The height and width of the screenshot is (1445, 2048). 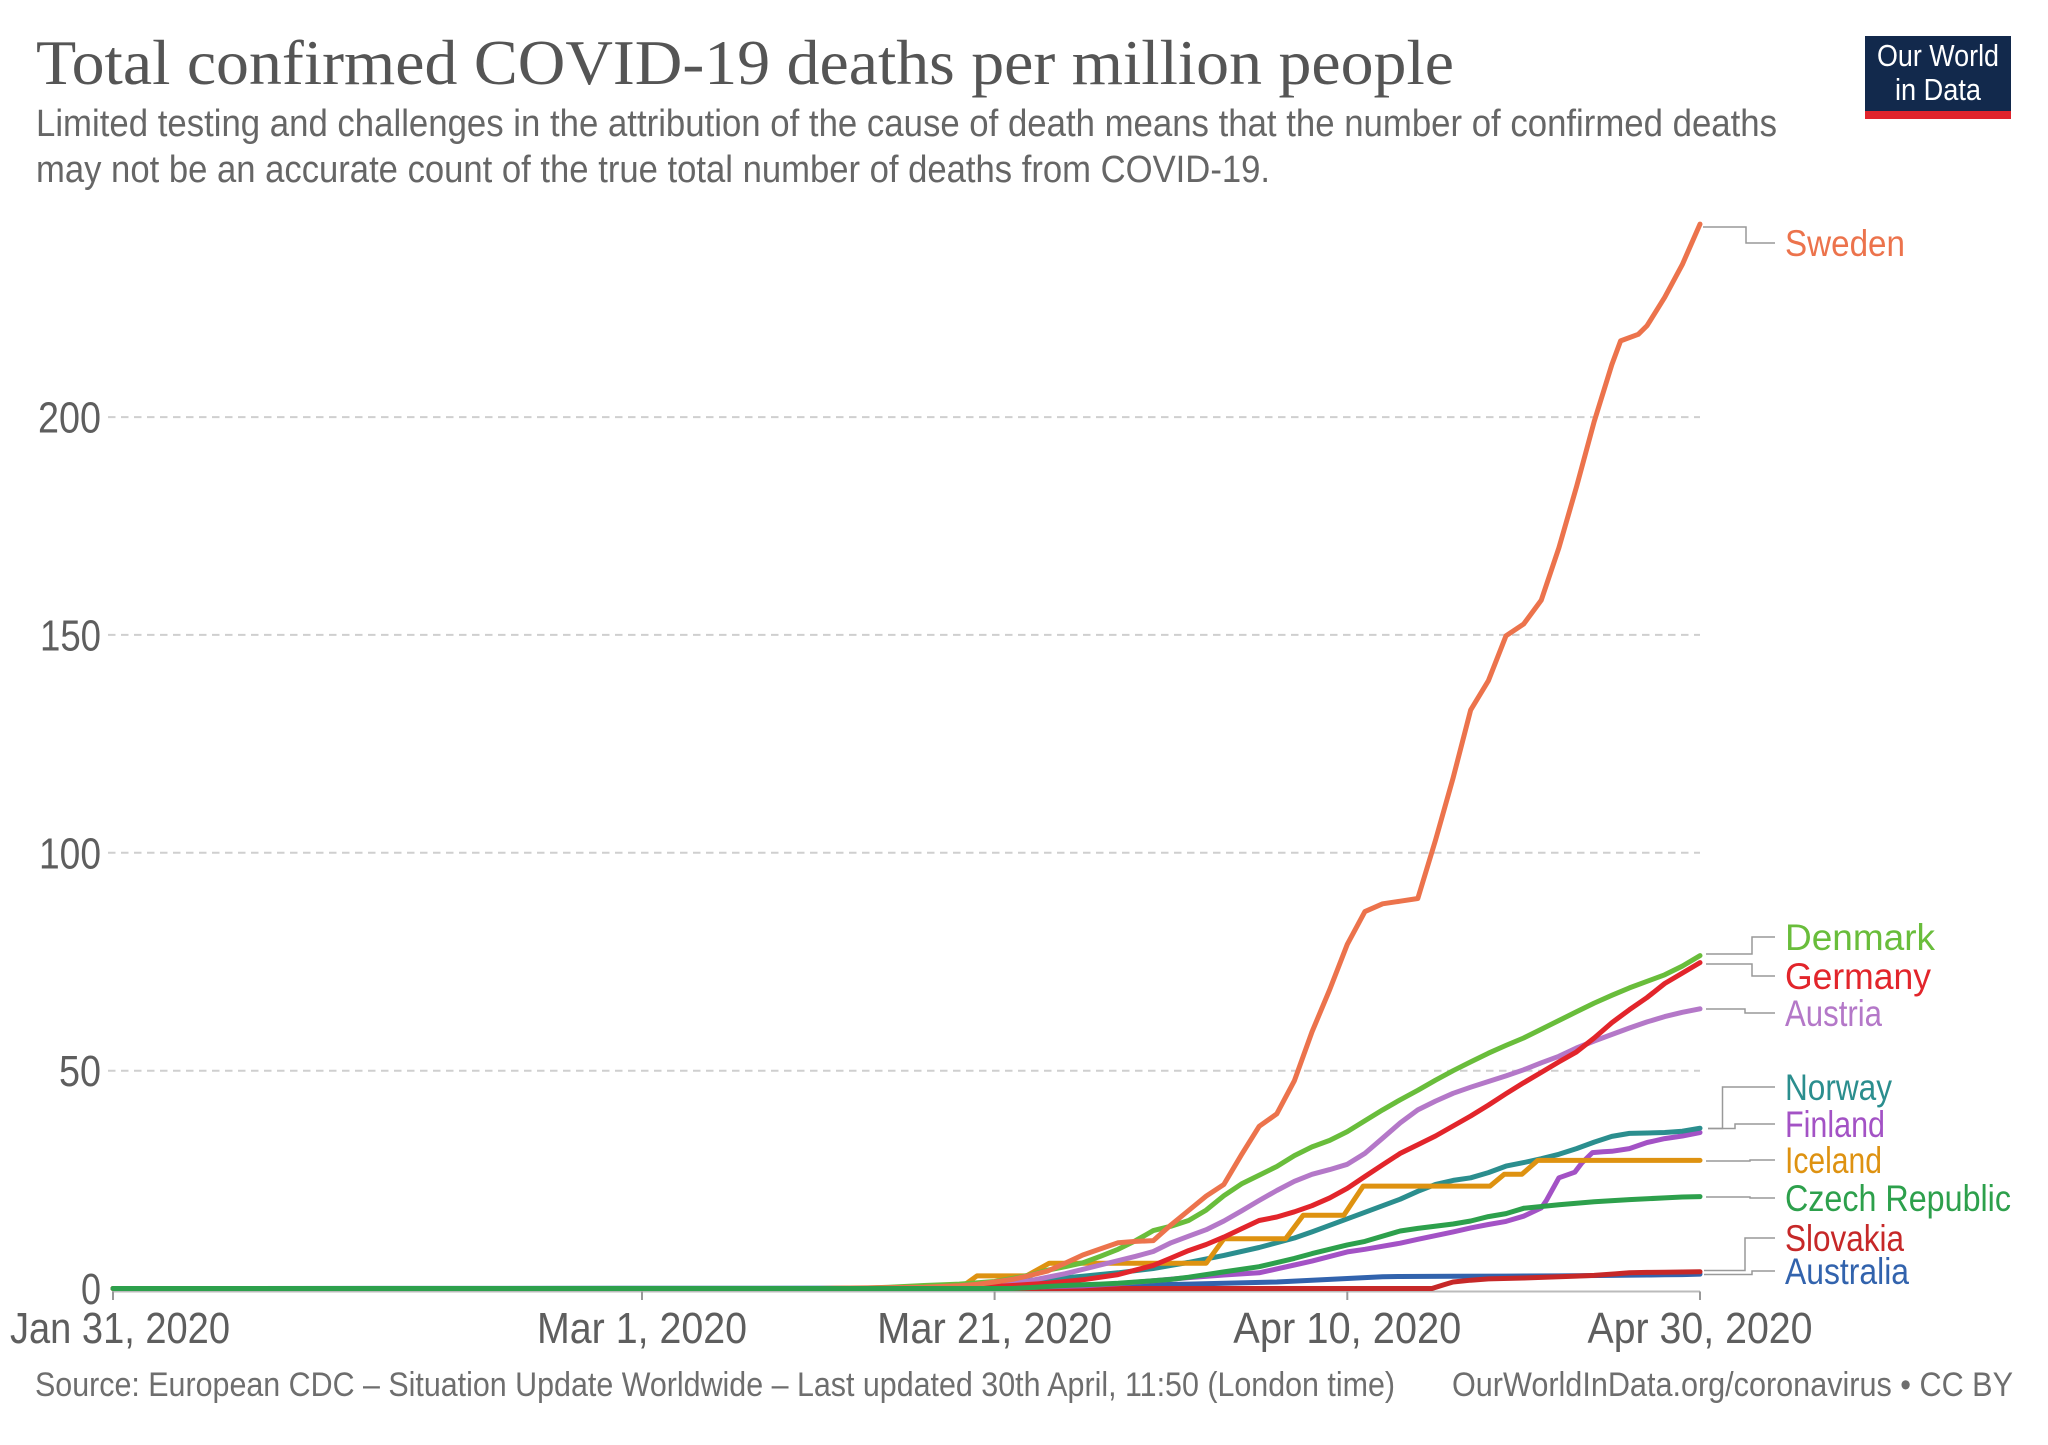 I want to click on svg-text: Our World, so click(x=1938, y=55).